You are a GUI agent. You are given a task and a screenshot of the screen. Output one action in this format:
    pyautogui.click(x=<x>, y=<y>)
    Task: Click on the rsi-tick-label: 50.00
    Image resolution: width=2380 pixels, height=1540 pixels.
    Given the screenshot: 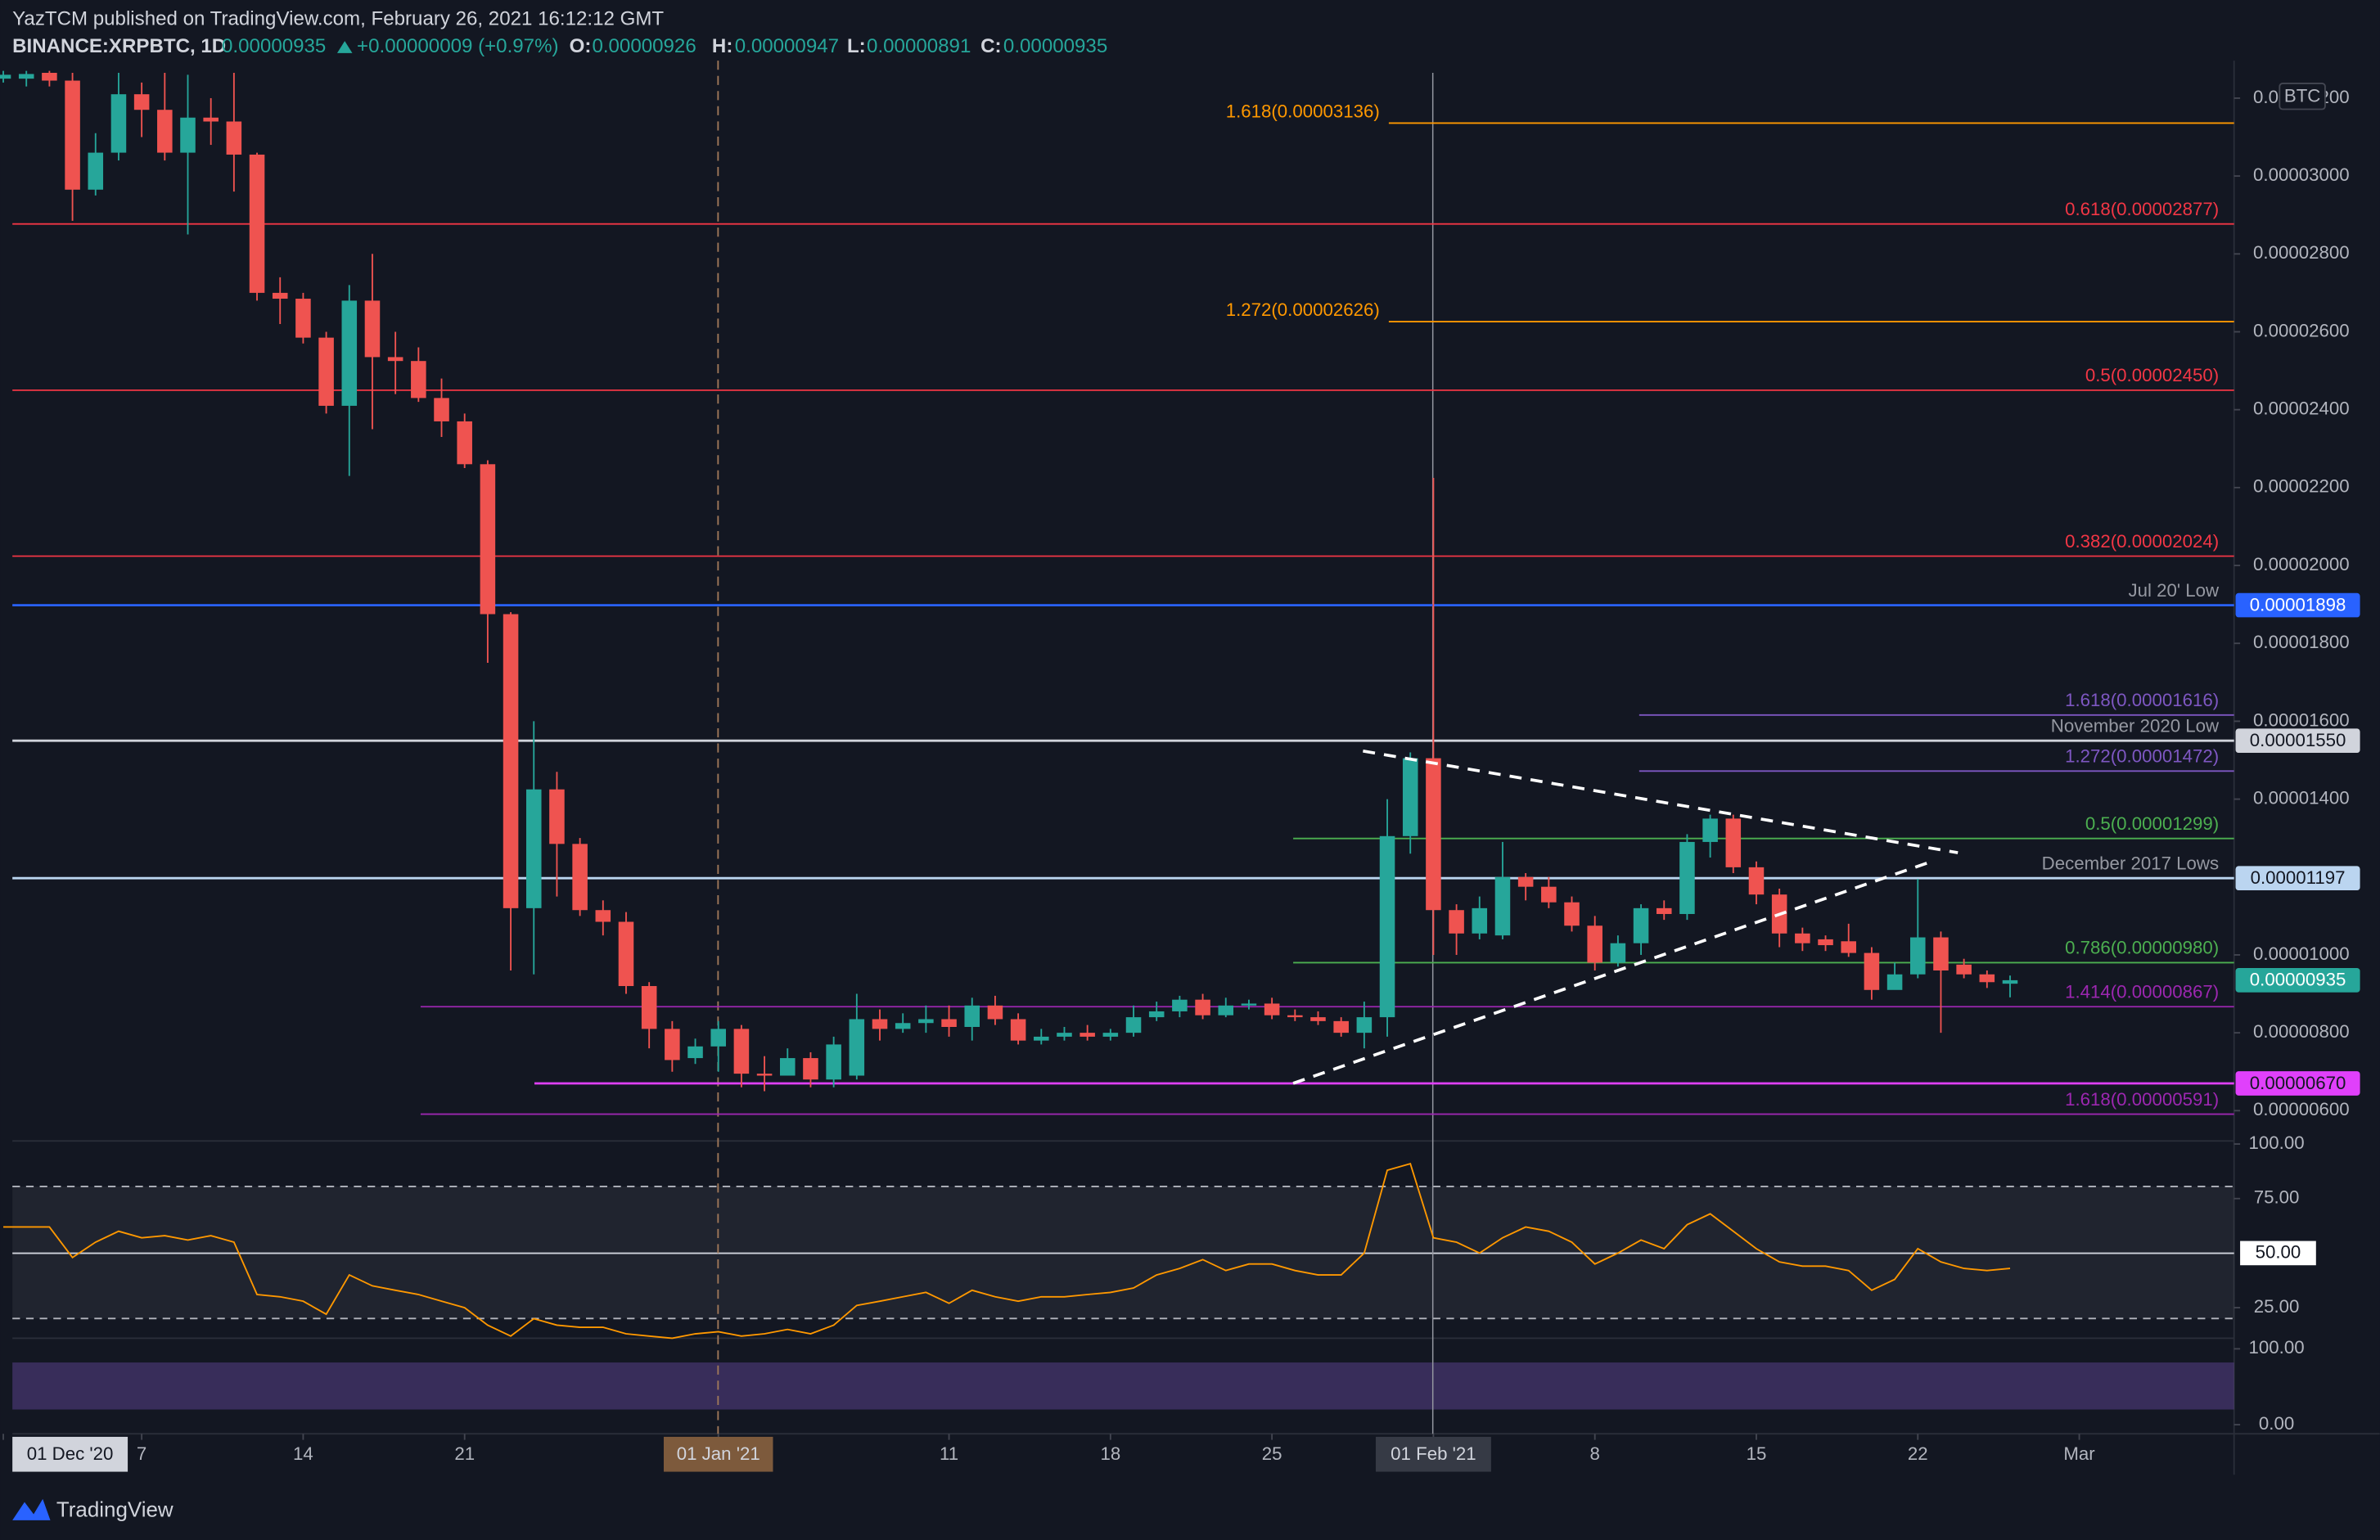 What is the action you would take?
    pyautogui.click(x=2278, y=1251)
    